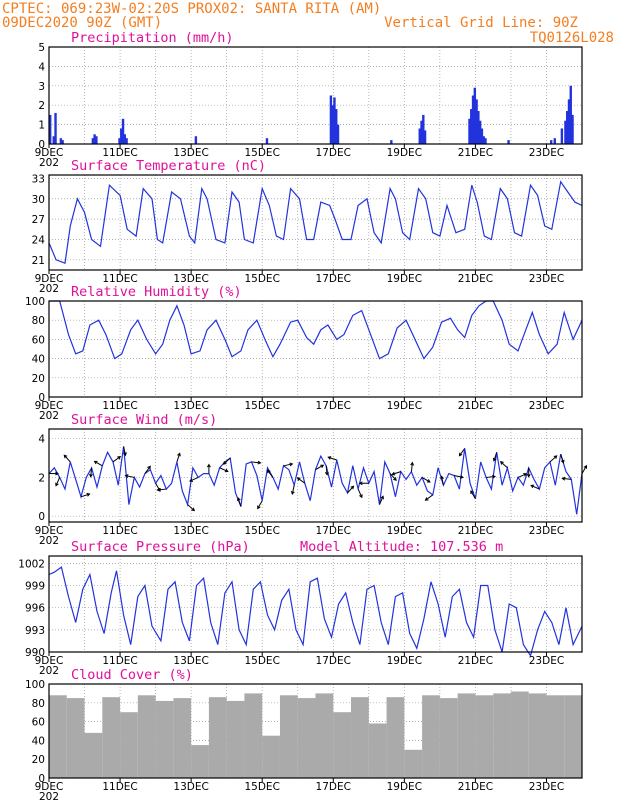 Image resolution: width=618 pixels, height=800 pixels. I want to click on y-tick-label: 2, so click(41, 478).